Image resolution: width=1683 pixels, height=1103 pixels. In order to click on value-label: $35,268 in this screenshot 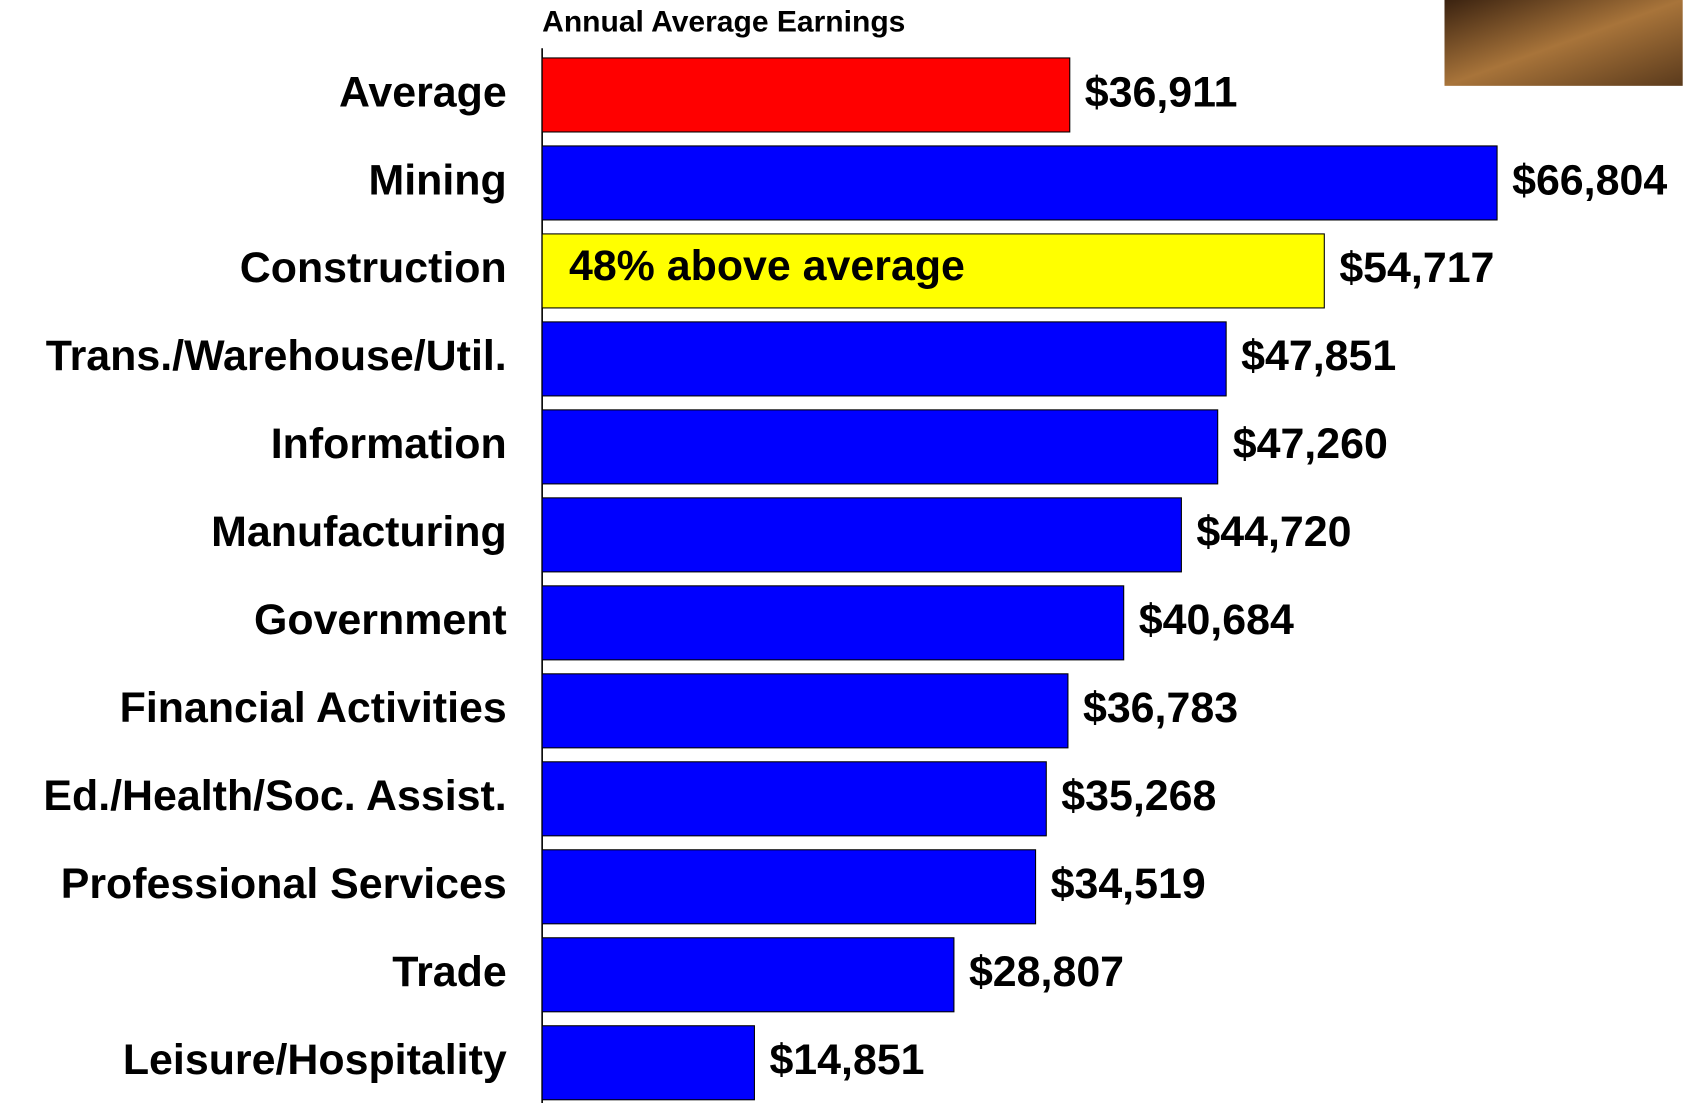, I will do `click(1138, 796)`.